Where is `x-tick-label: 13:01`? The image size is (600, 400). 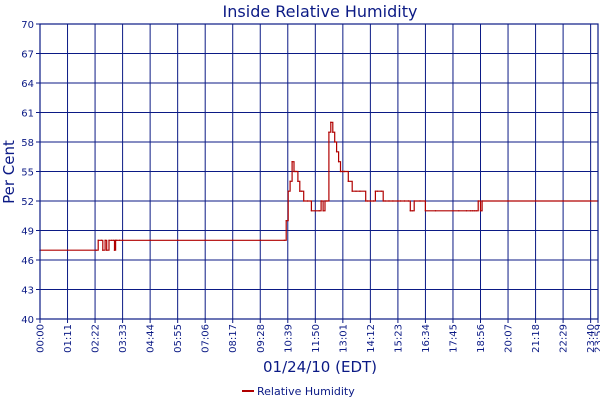 x-tick-label: 13:01 is located at coordinates (343, 338).